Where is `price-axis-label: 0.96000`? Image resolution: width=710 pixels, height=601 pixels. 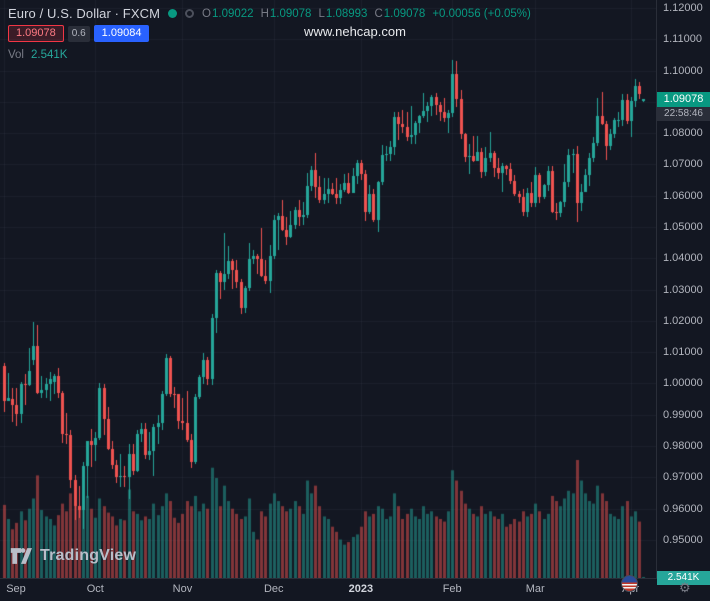 price-axis-label: 0.96000 is located at coordinates (683, 508).